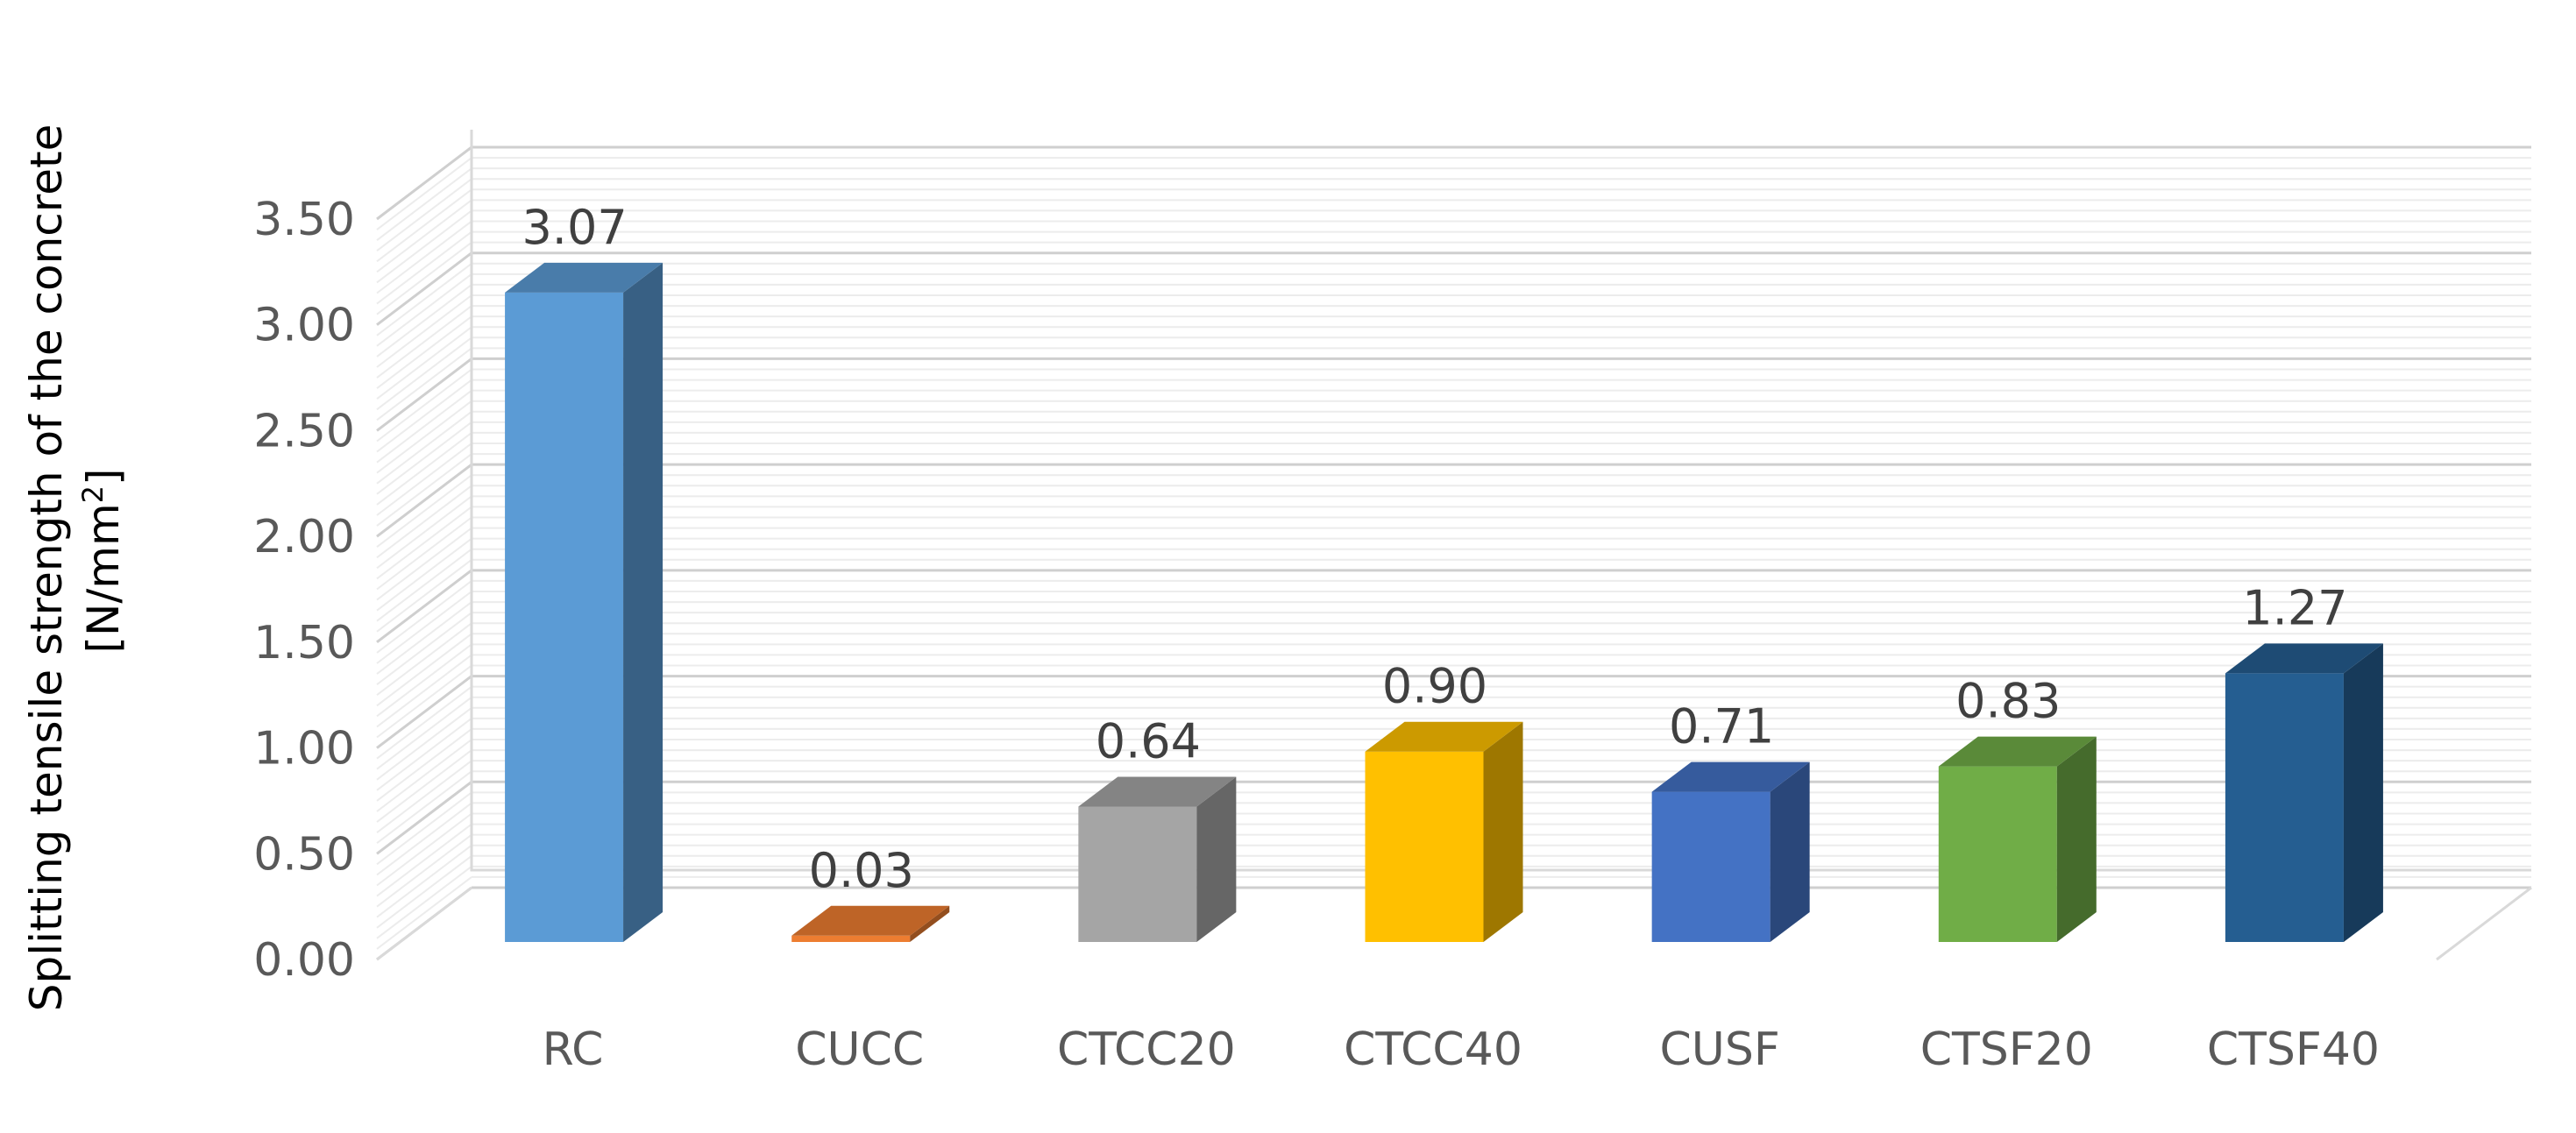 The height and width of the screenshot is (1133, 2576). What do you see at coordinates (2293, 1050) in the screenshot?
I see `category-label: CTSF40` at bounding box center [2293, 1050].